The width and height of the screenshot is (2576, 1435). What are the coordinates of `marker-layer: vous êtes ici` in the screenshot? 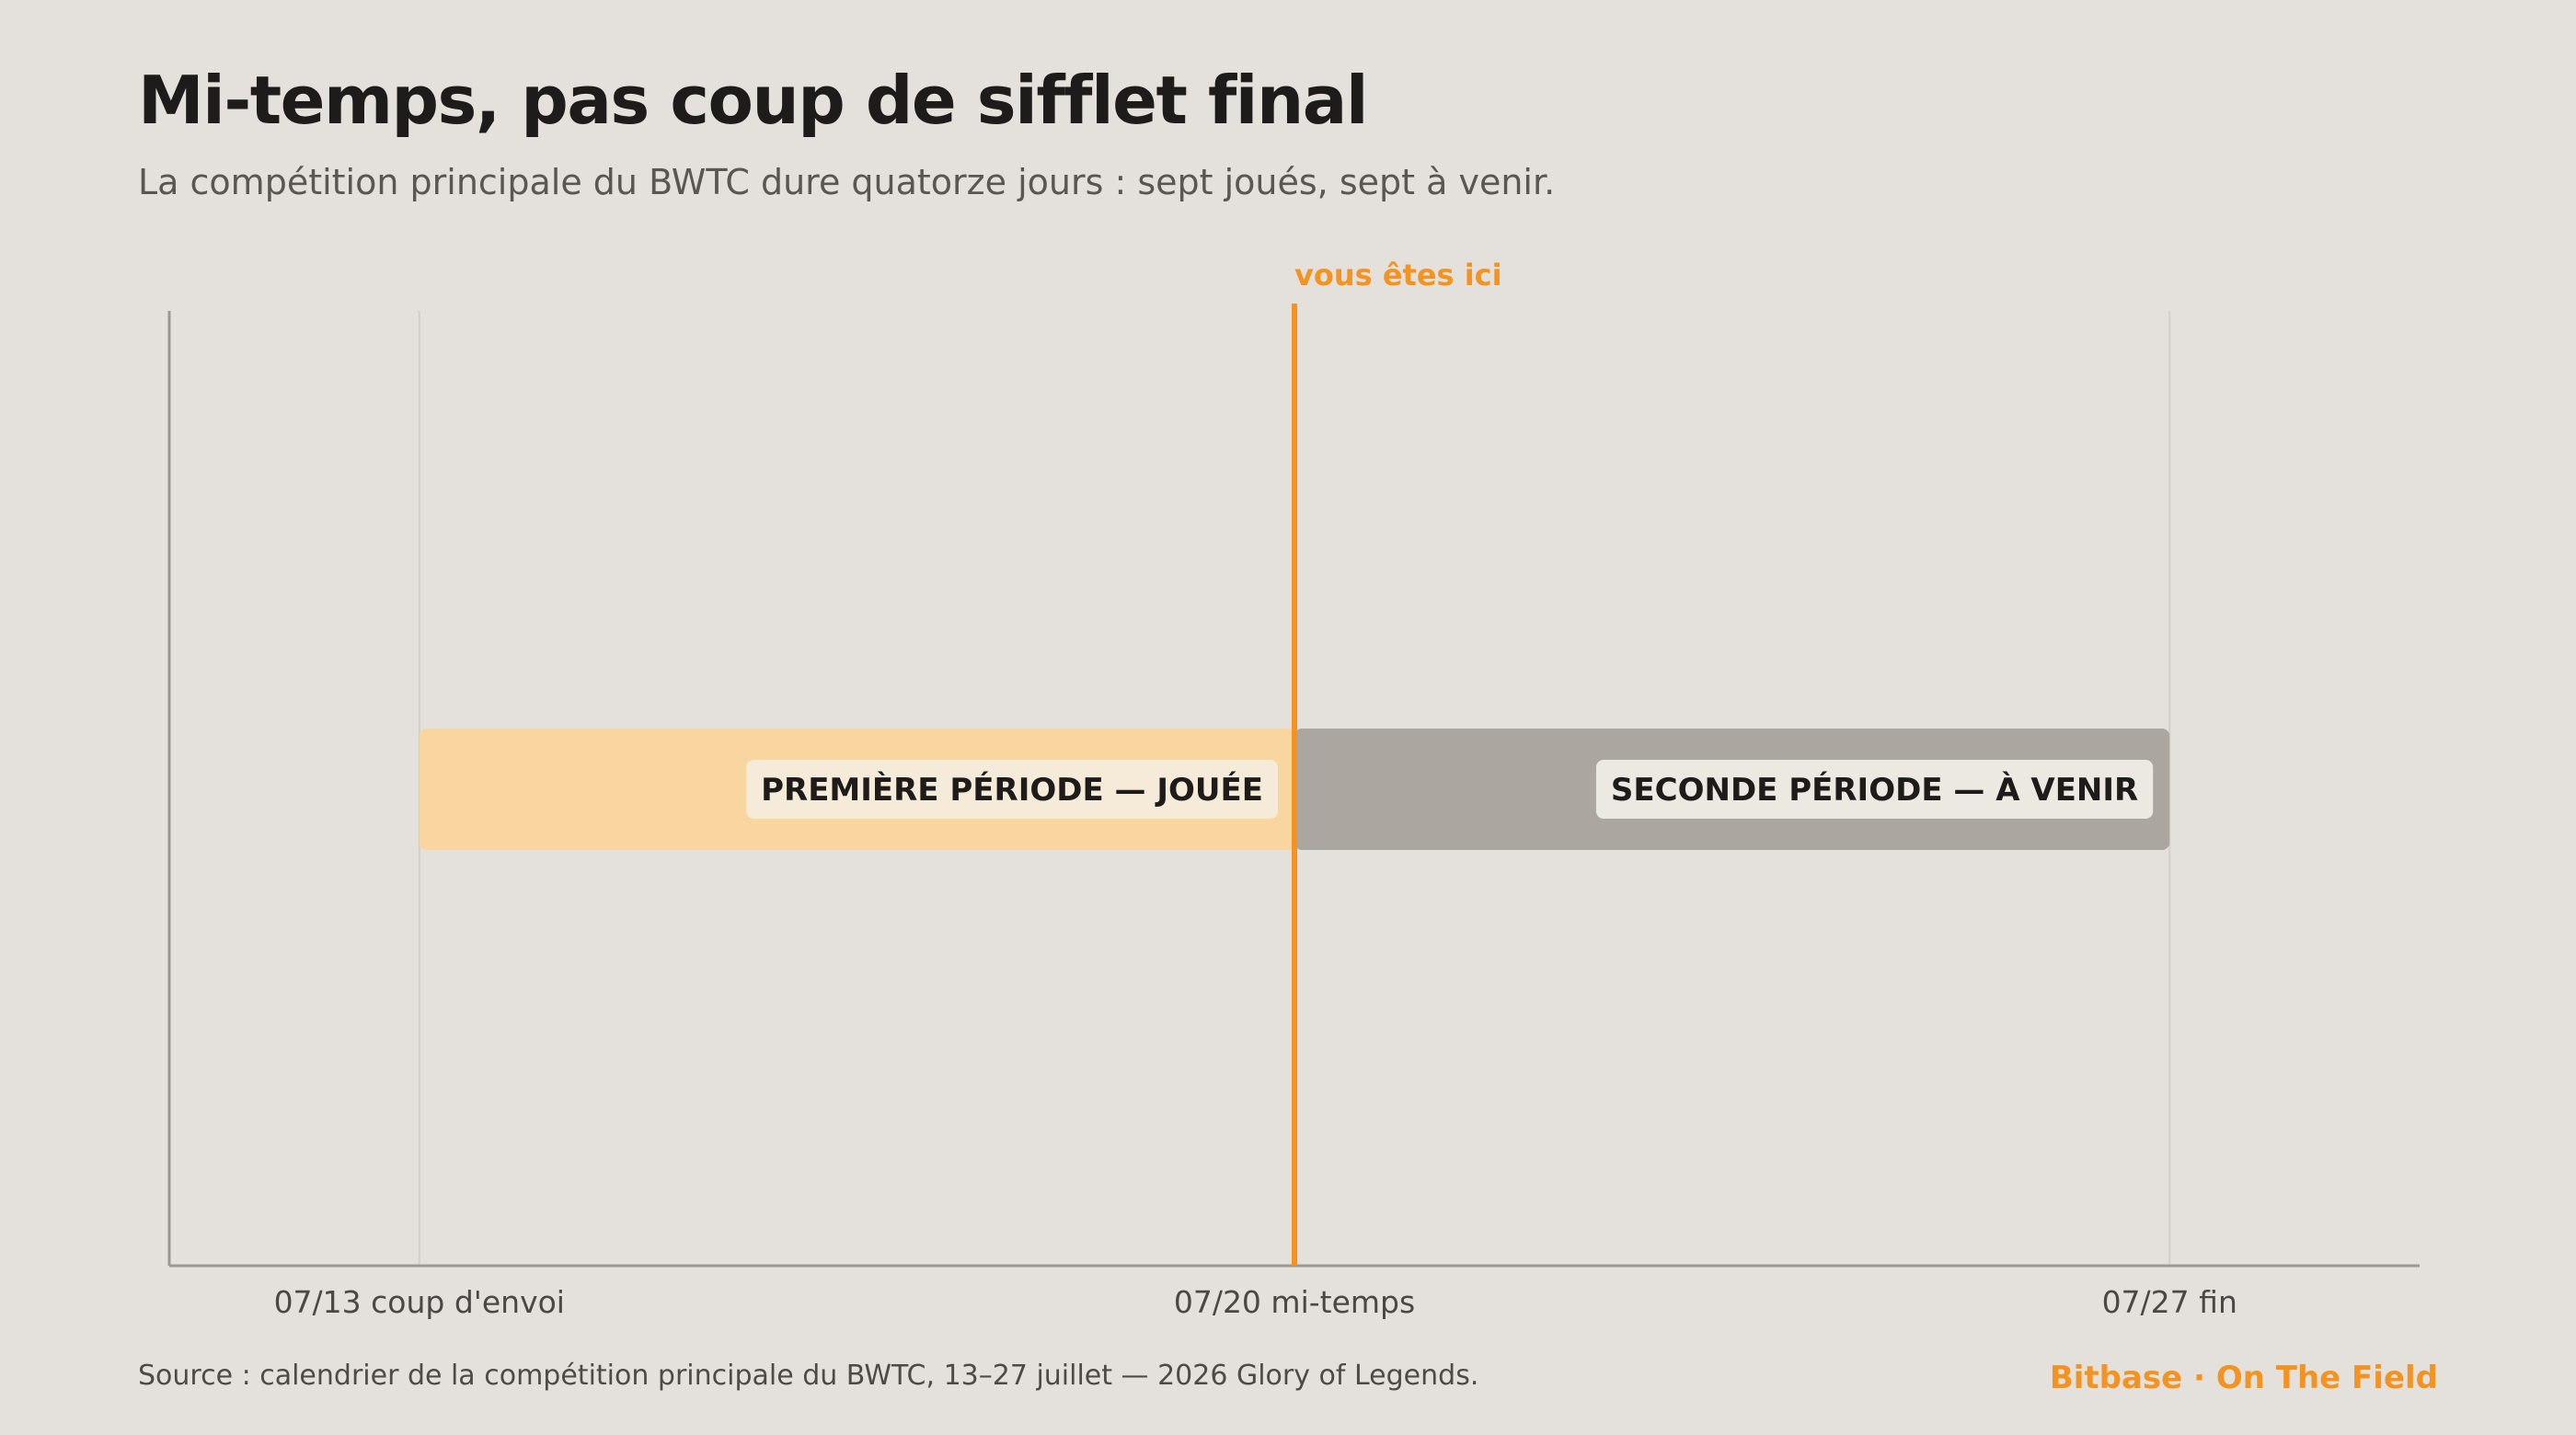 It's located at (1397, 762).